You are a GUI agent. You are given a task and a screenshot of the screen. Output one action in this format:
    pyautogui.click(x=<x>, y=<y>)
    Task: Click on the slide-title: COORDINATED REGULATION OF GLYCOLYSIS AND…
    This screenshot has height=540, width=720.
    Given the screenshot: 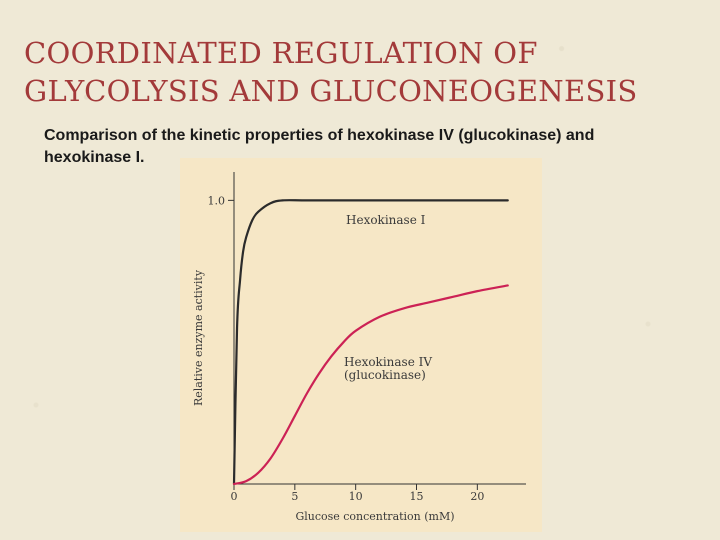 What is the action you would take?
    pyautogui.click(x=364, y=72)
    